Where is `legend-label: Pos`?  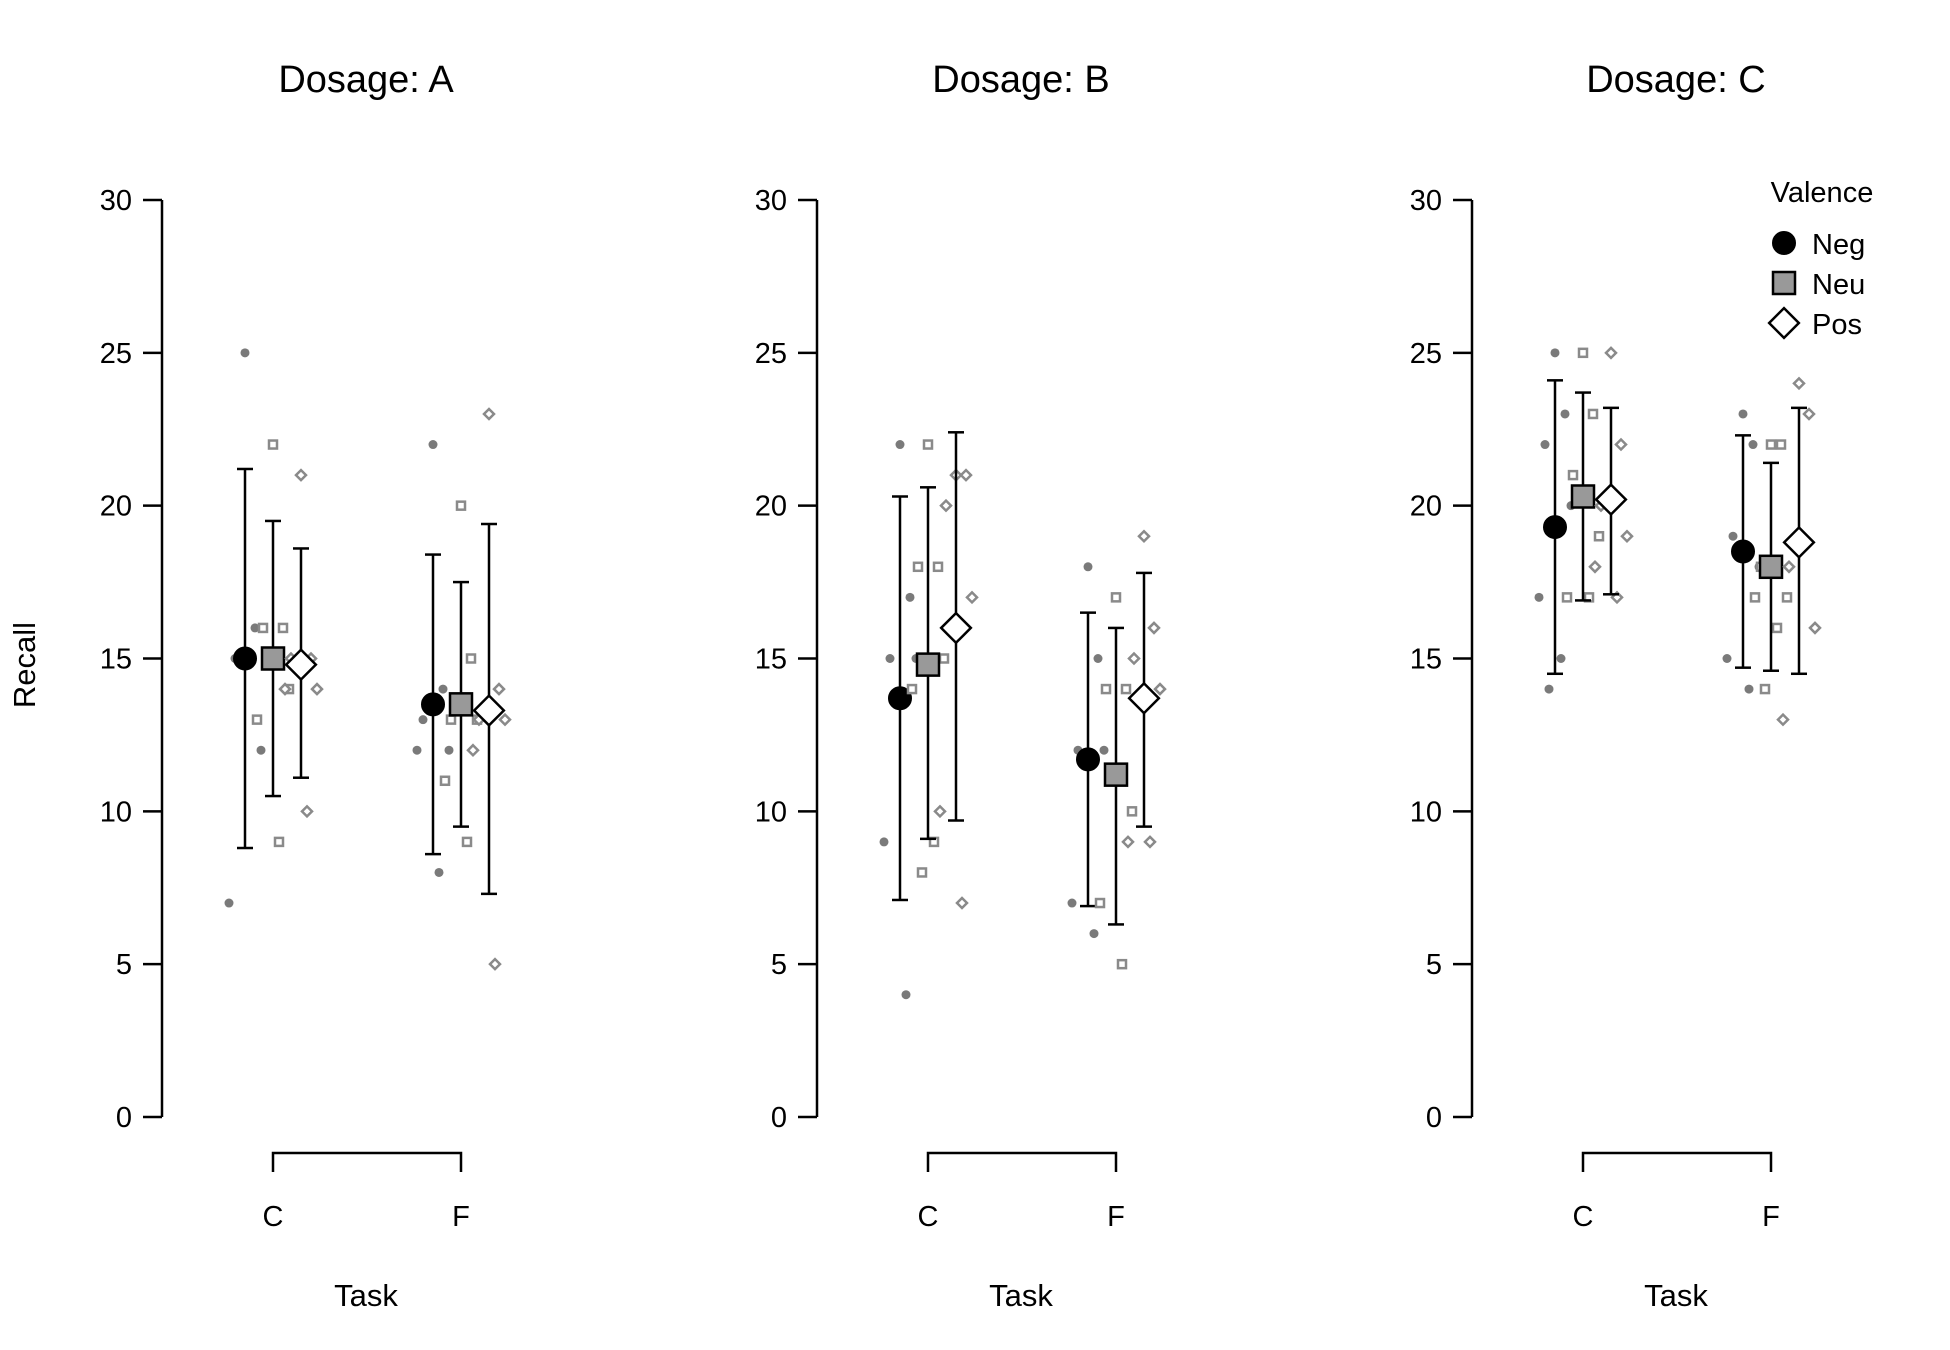 legend-label: Pos is located at coordinates (1837, 325).